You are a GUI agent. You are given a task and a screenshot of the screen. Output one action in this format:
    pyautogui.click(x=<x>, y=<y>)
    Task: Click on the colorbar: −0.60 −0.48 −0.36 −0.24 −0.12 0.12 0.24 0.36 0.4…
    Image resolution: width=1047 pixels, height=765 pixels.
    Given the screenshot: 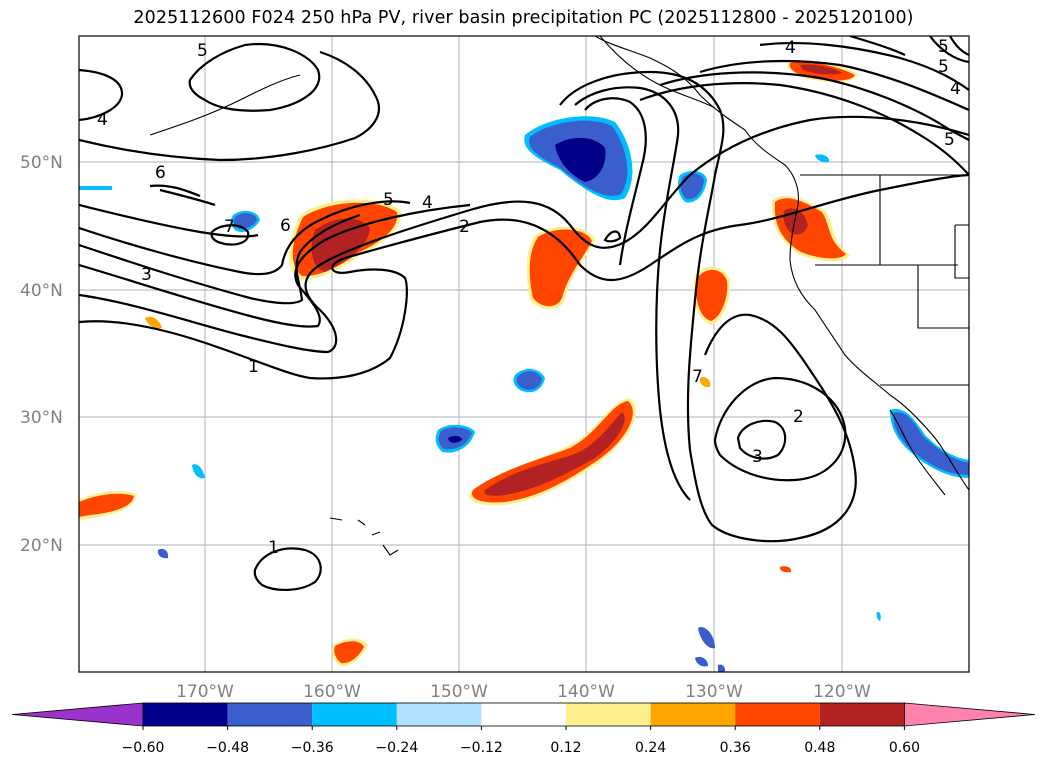 What is the action you would take?
    pyautogui.click(x=523, y=729)
    